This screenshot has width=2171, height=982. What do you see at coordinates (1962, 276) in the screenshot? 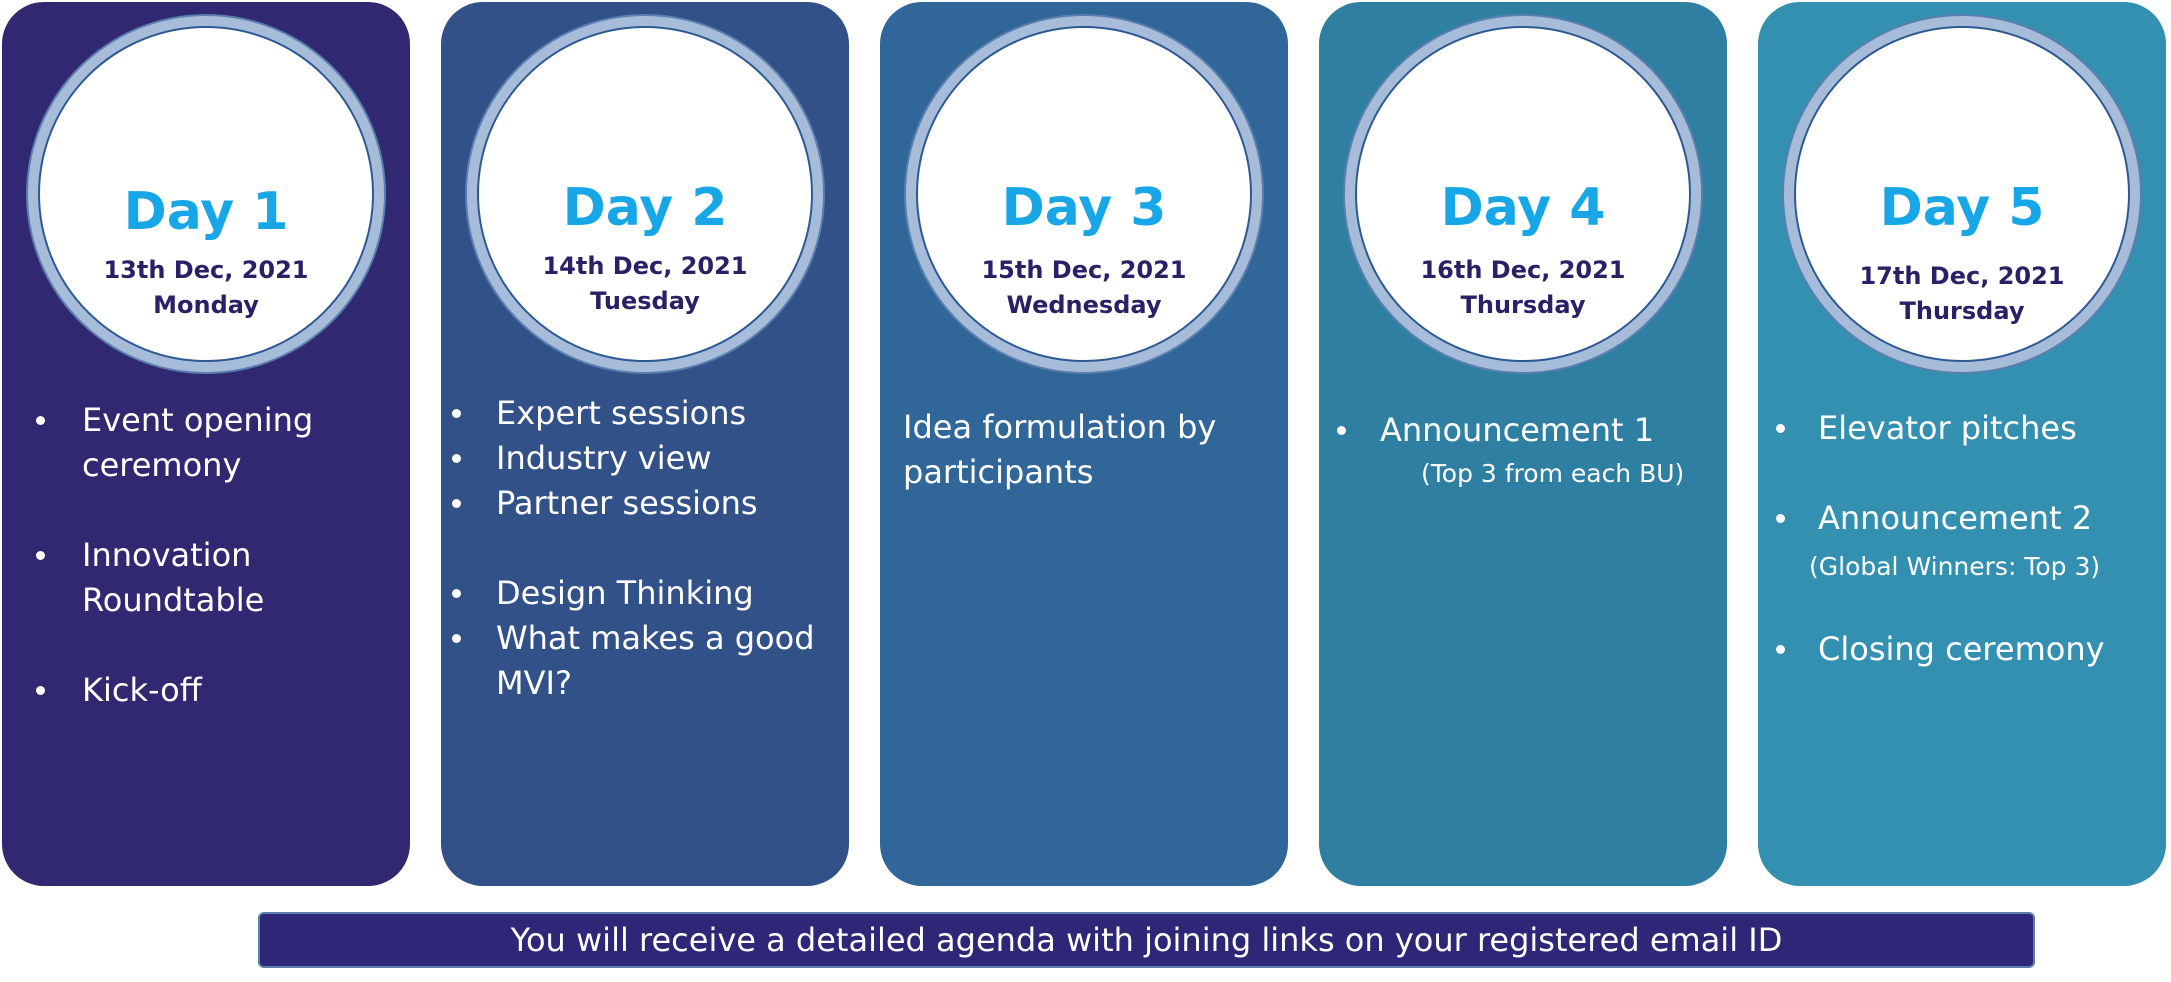
I see `day-5-date: 17th Dec, 2021` at bounding box center [1962, 276].